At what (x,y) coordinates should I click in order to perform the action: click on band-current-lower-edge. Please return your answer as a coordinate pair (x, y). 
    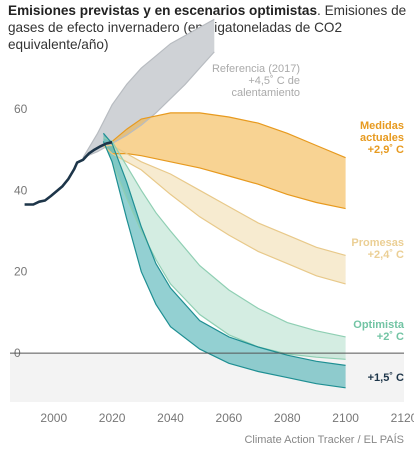
    Looking at the image, I should click on (224, 177).